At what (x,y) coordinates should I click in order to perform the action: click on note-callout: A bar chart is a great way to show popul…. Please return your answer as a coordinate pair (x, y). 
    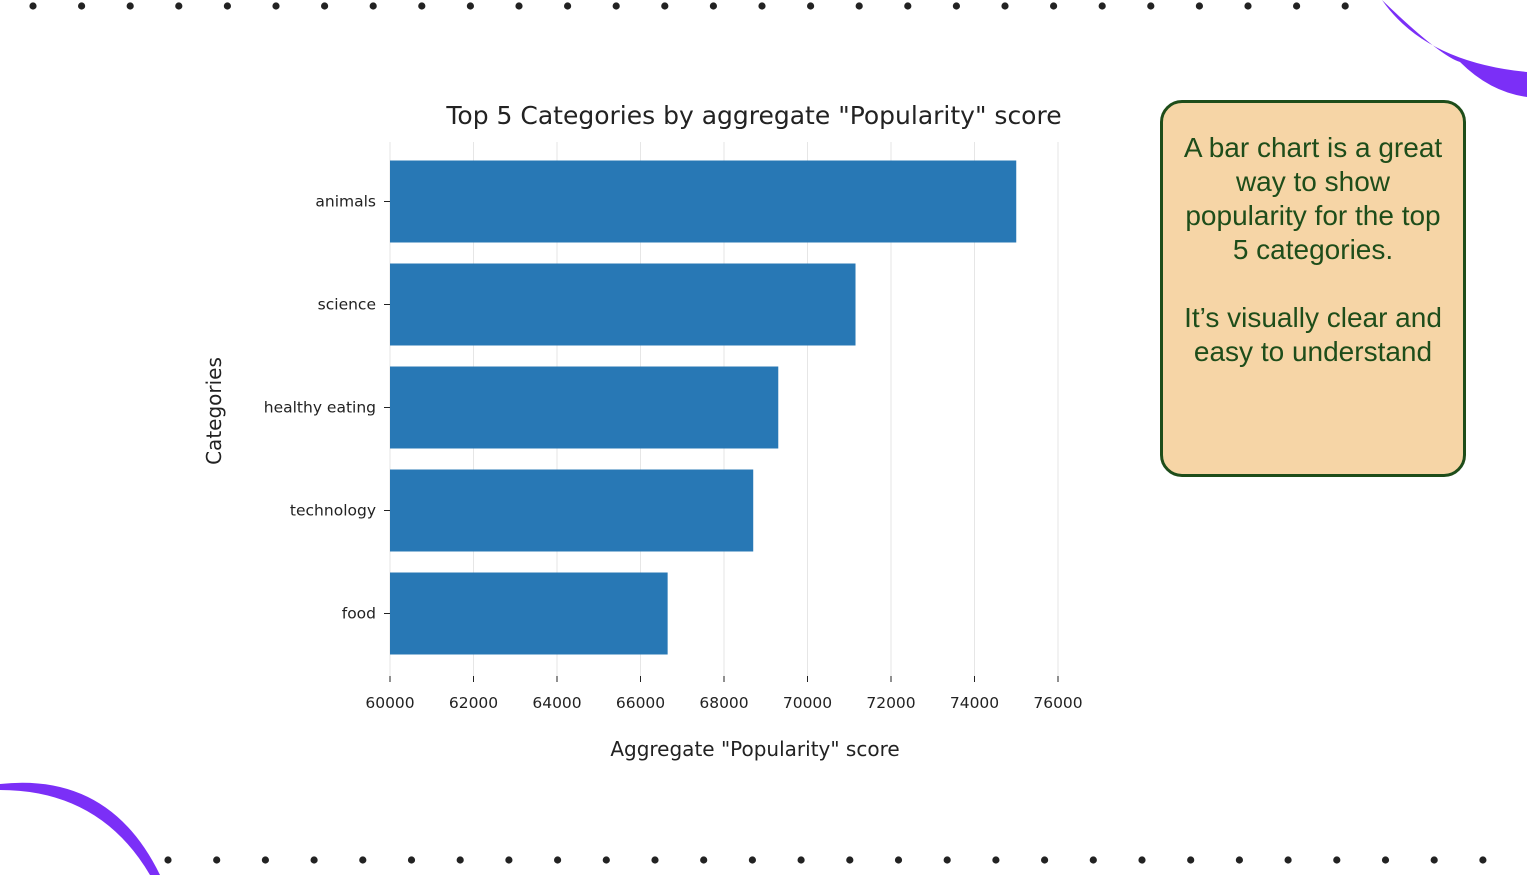
    Looking at the image, I should click on (1313, 288).